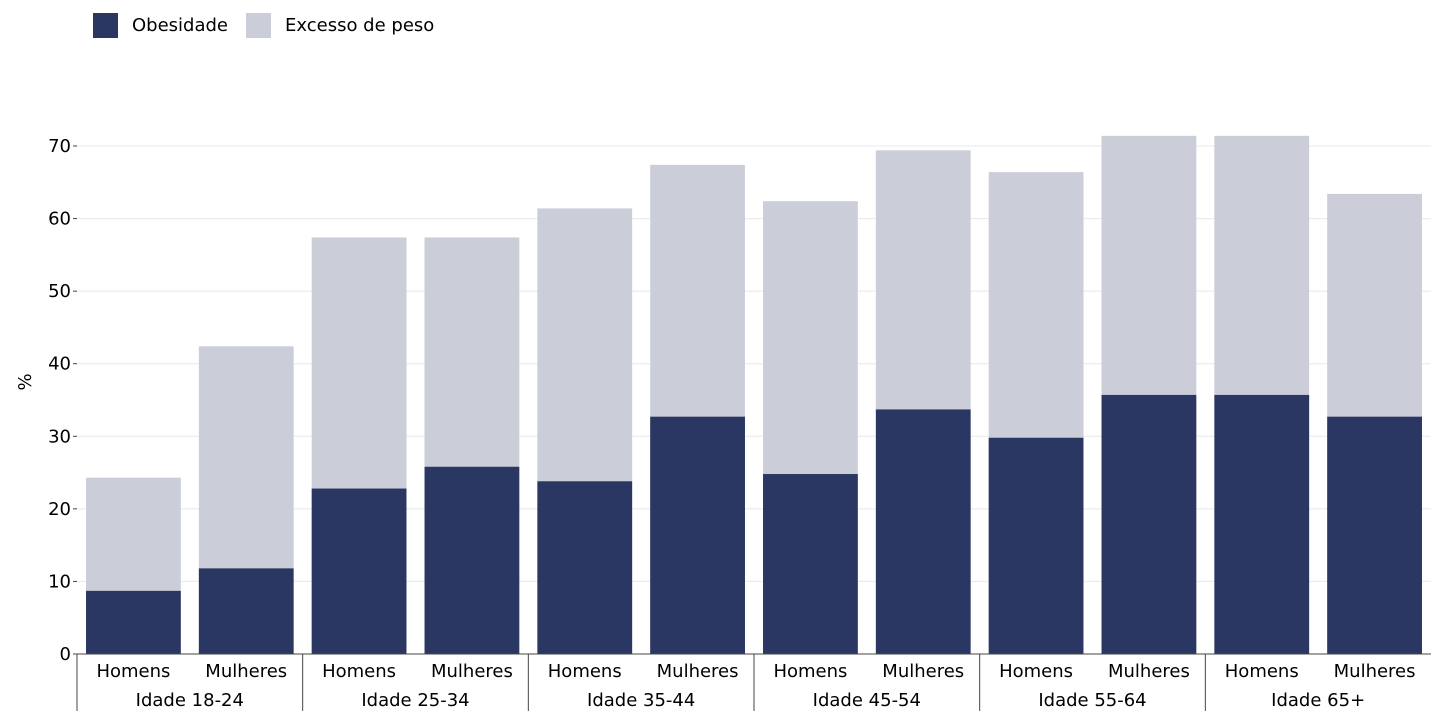 Image resolution: width=1431 pixels, height=711 pixels. Describe the element at coordinates (180, 25) in the screenshot. I see `legend-label-obesidade: Obesidade` at that location.